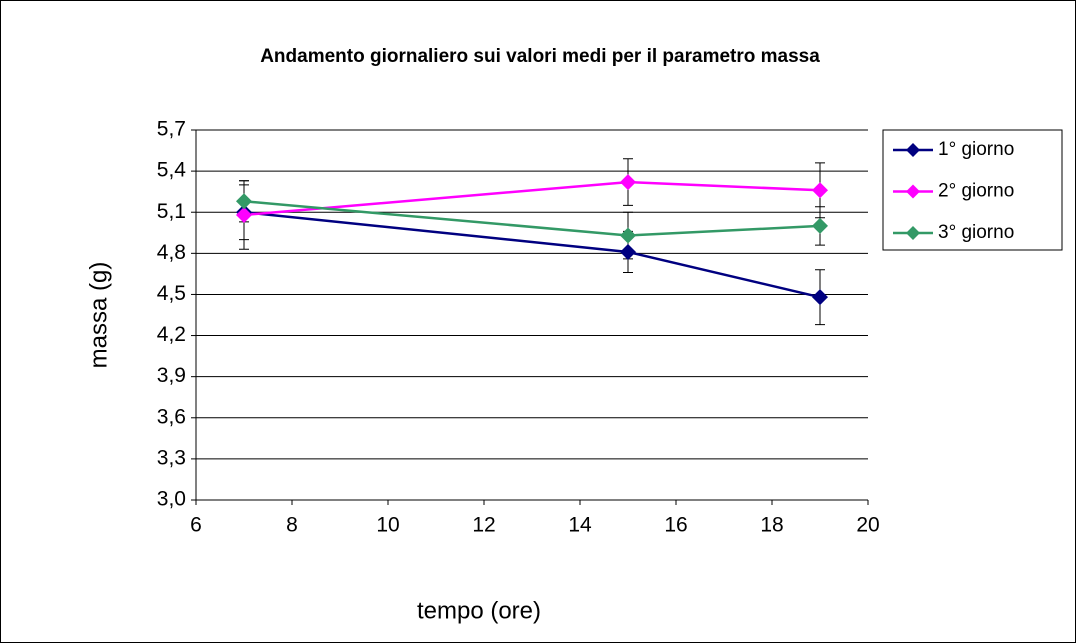 The width and height of the screenshot is (1077, 643). I want to click on y-tick-label: 4,5, so click(171, 293).